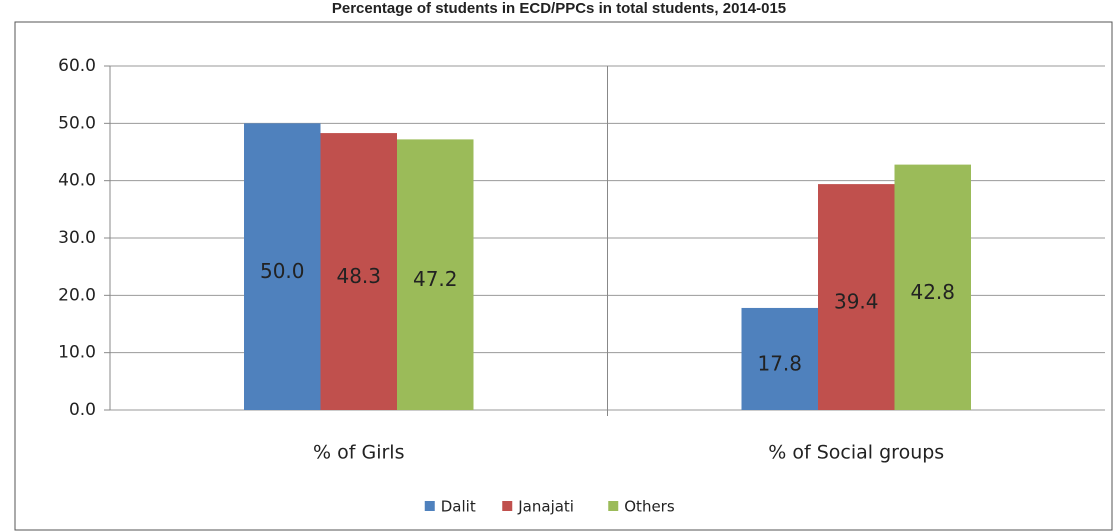 Image resolution: width=1118 pixels, height=531 pixels. Describe the element at coordinates (358, 276) in the screenshot. I see `value-label: 48.3` at that location.